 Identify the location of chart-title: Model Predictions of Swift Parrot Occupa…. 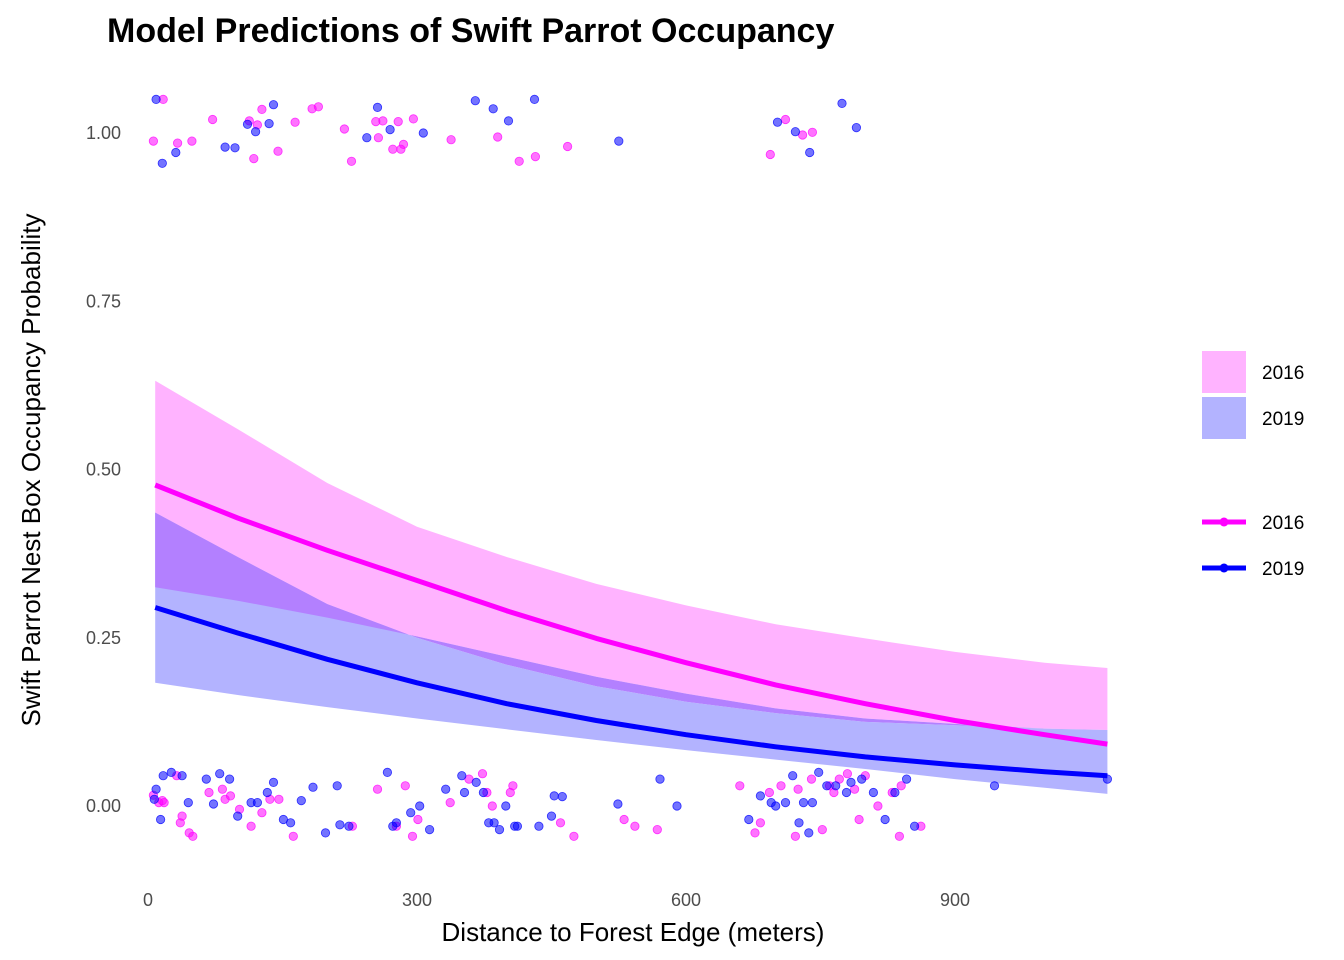
(470, 31).